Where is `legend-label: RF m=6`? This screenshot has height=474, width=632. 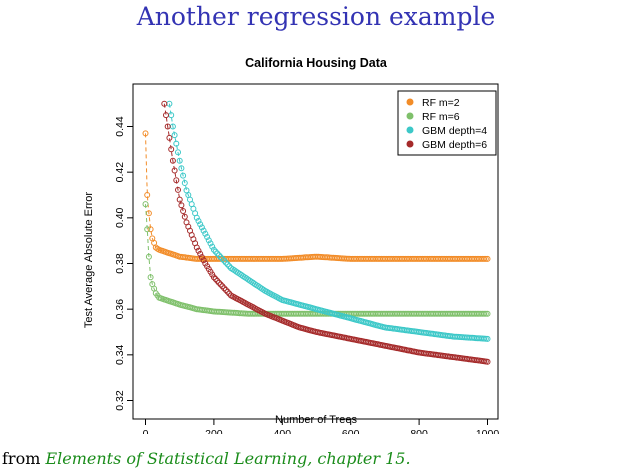
legend-label: RF m=6 is located at coordinates (441, 117).